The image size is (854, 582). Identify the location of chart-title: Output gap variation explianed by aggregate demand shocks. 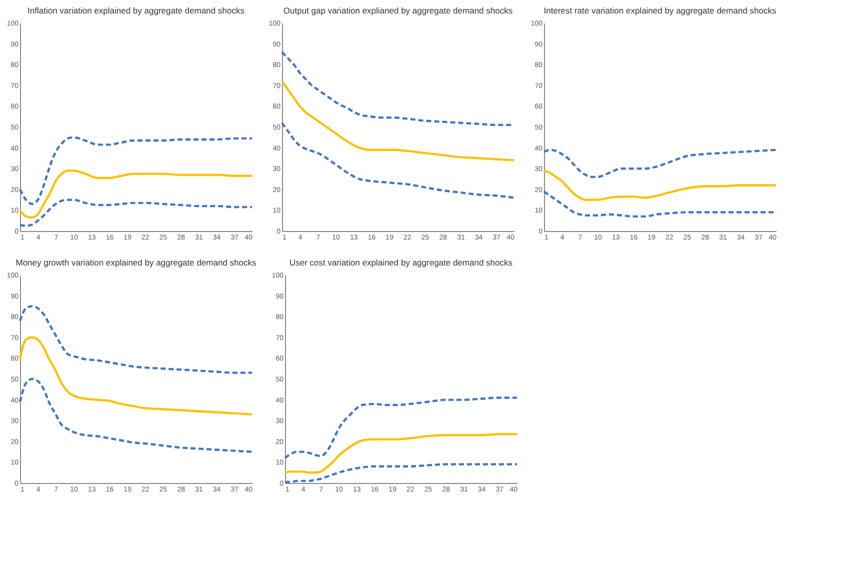
(398, 11).